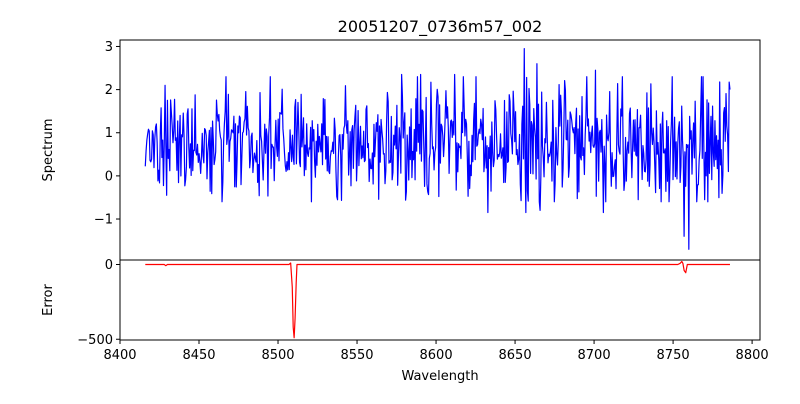 The image size is (800, 404). Describe the element at coordinates (439, 376) in the screenshot. I see `x-axis-label: Wavelength` at that location.